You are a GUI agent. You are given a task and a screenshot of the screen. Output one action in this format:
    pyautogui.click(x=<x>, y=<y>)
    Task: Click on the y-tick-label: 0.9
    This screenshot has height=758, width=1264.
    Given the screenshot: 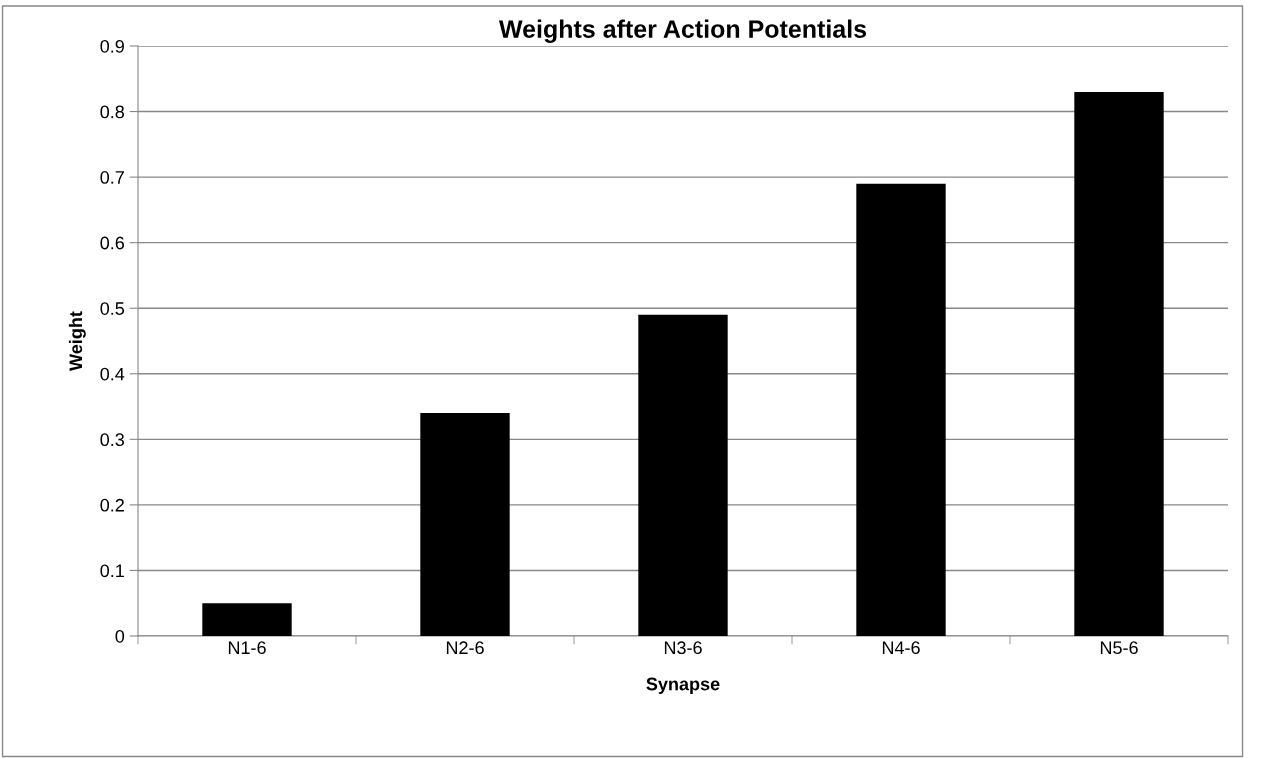 What is the action you would take?
    pyautogui.click(x=112, y=46)
    